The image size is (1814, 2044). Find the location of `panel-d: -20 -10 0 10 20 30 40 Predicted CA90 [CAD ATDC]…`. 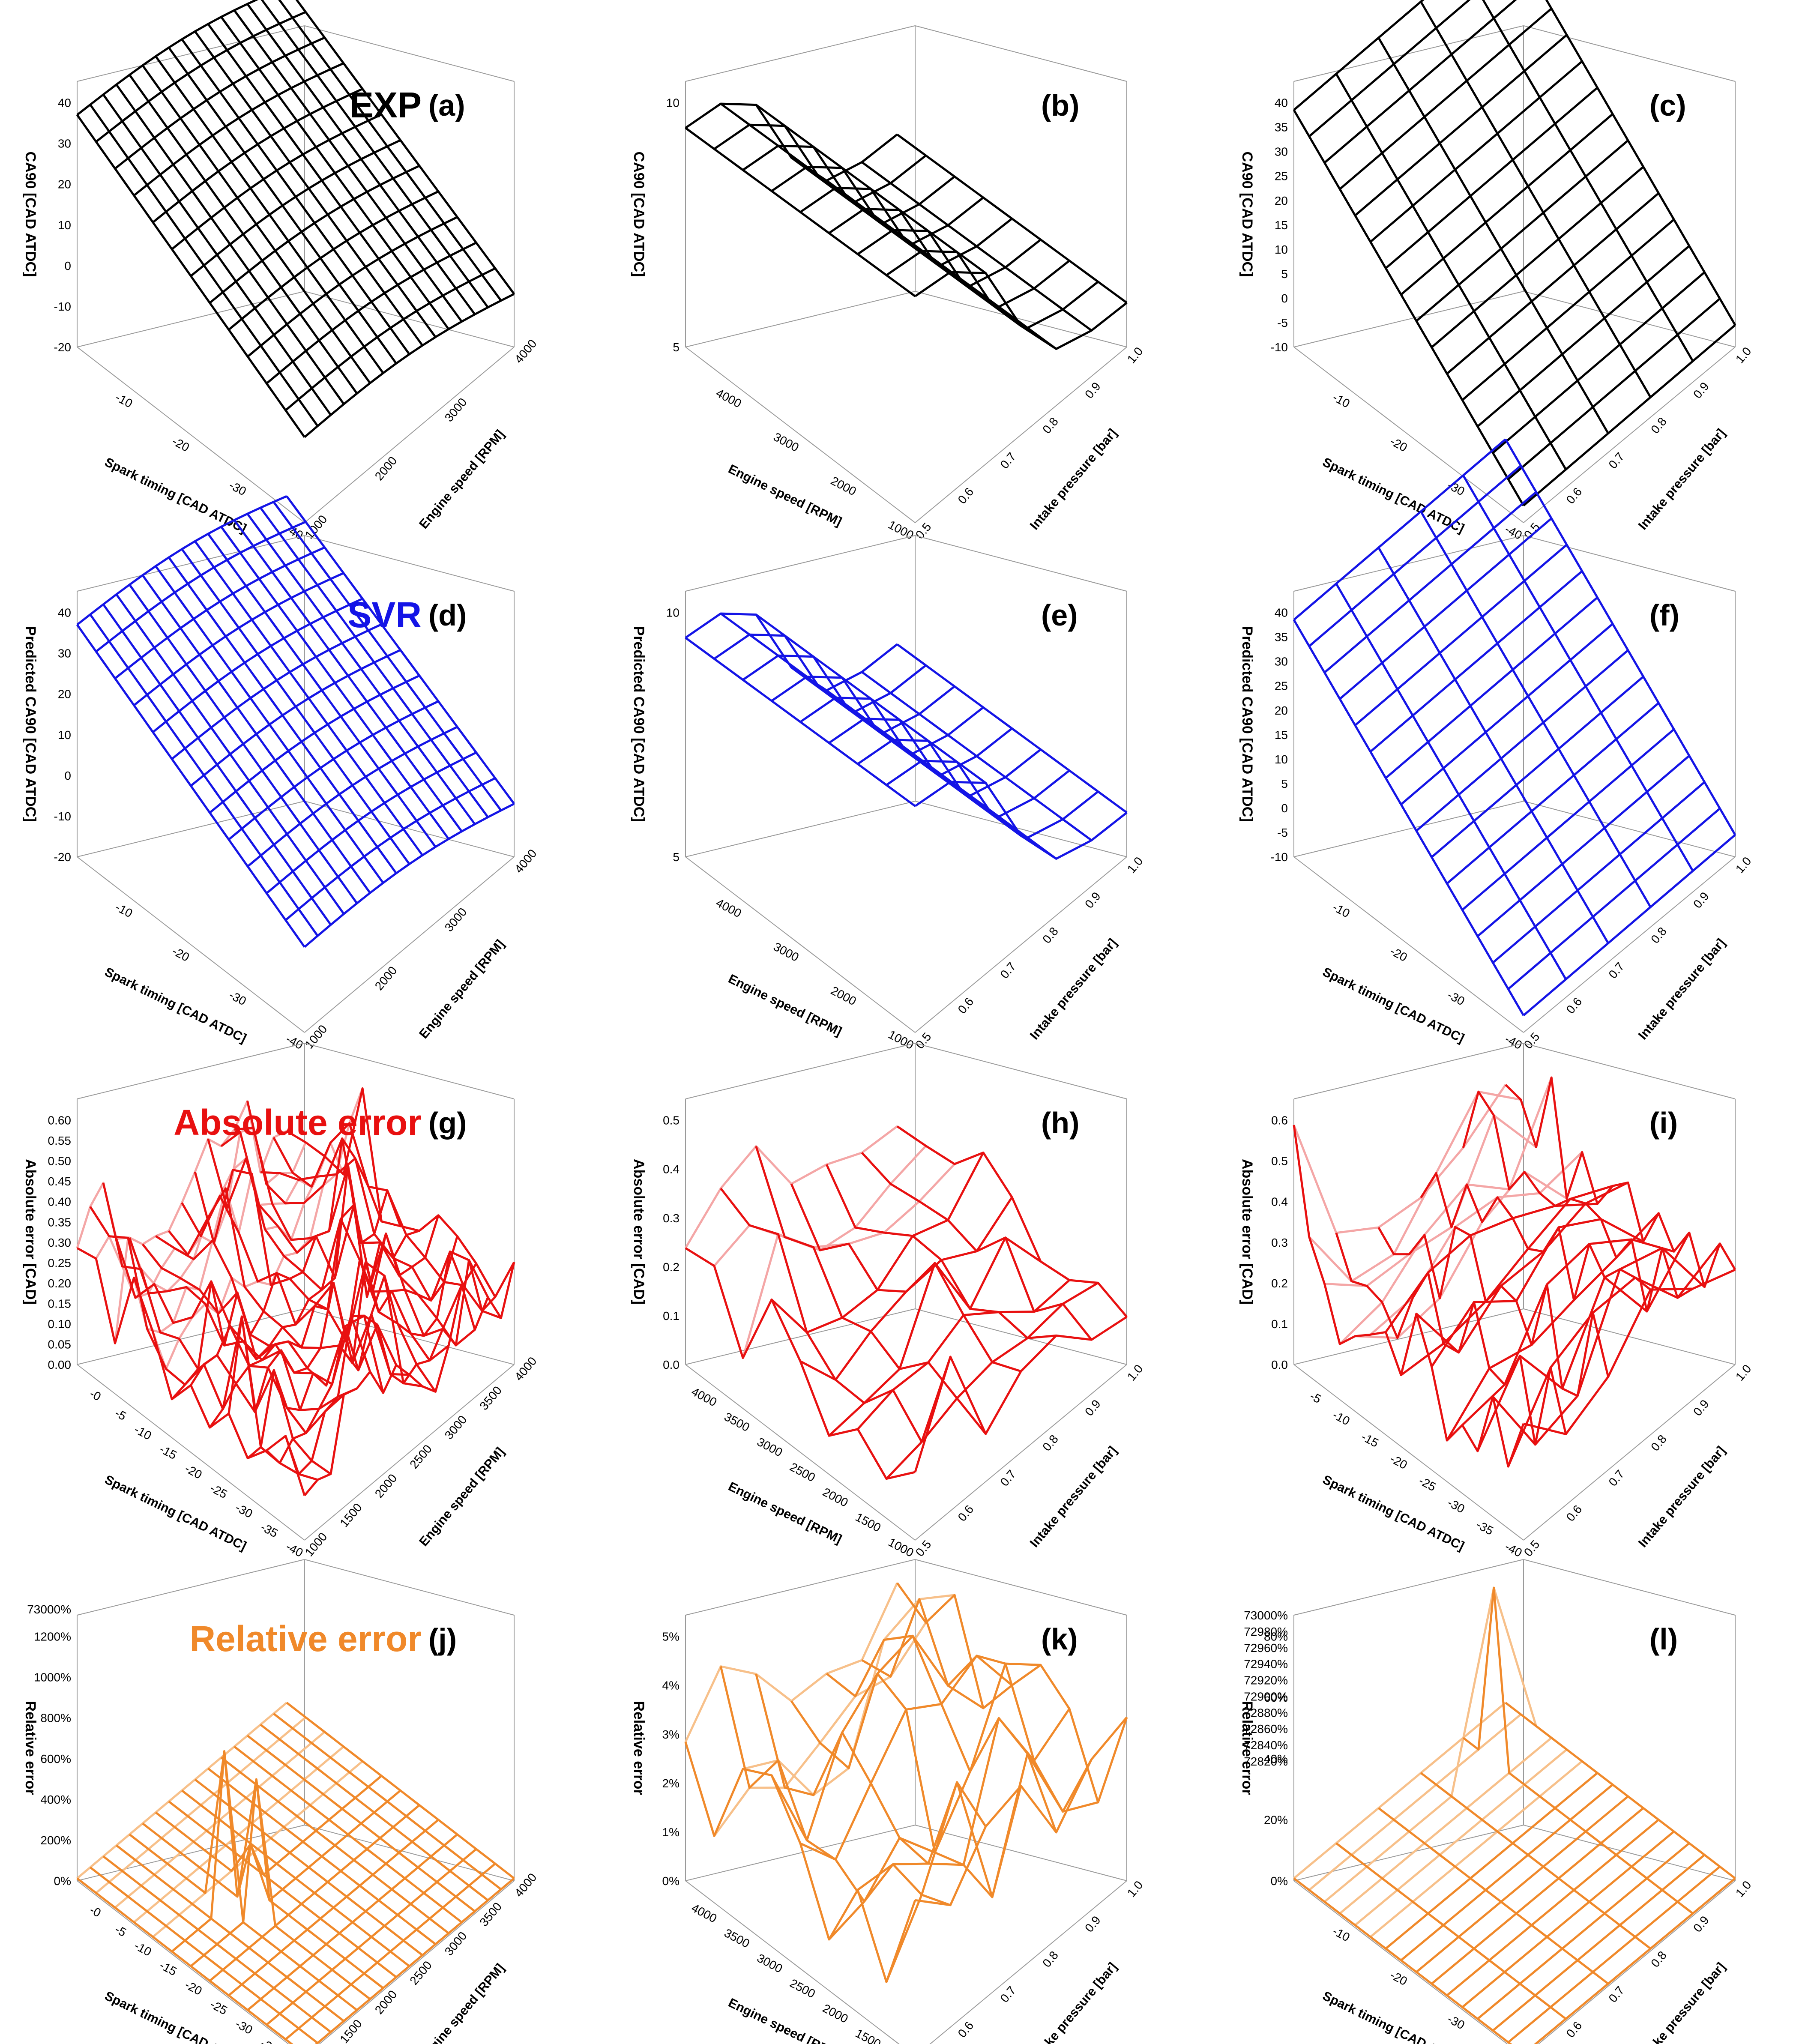

panel-d: -20 -10 0 10 20 30 40 Predicted CA90 [CAD ATDC]… is located at coordinates (281, 773).